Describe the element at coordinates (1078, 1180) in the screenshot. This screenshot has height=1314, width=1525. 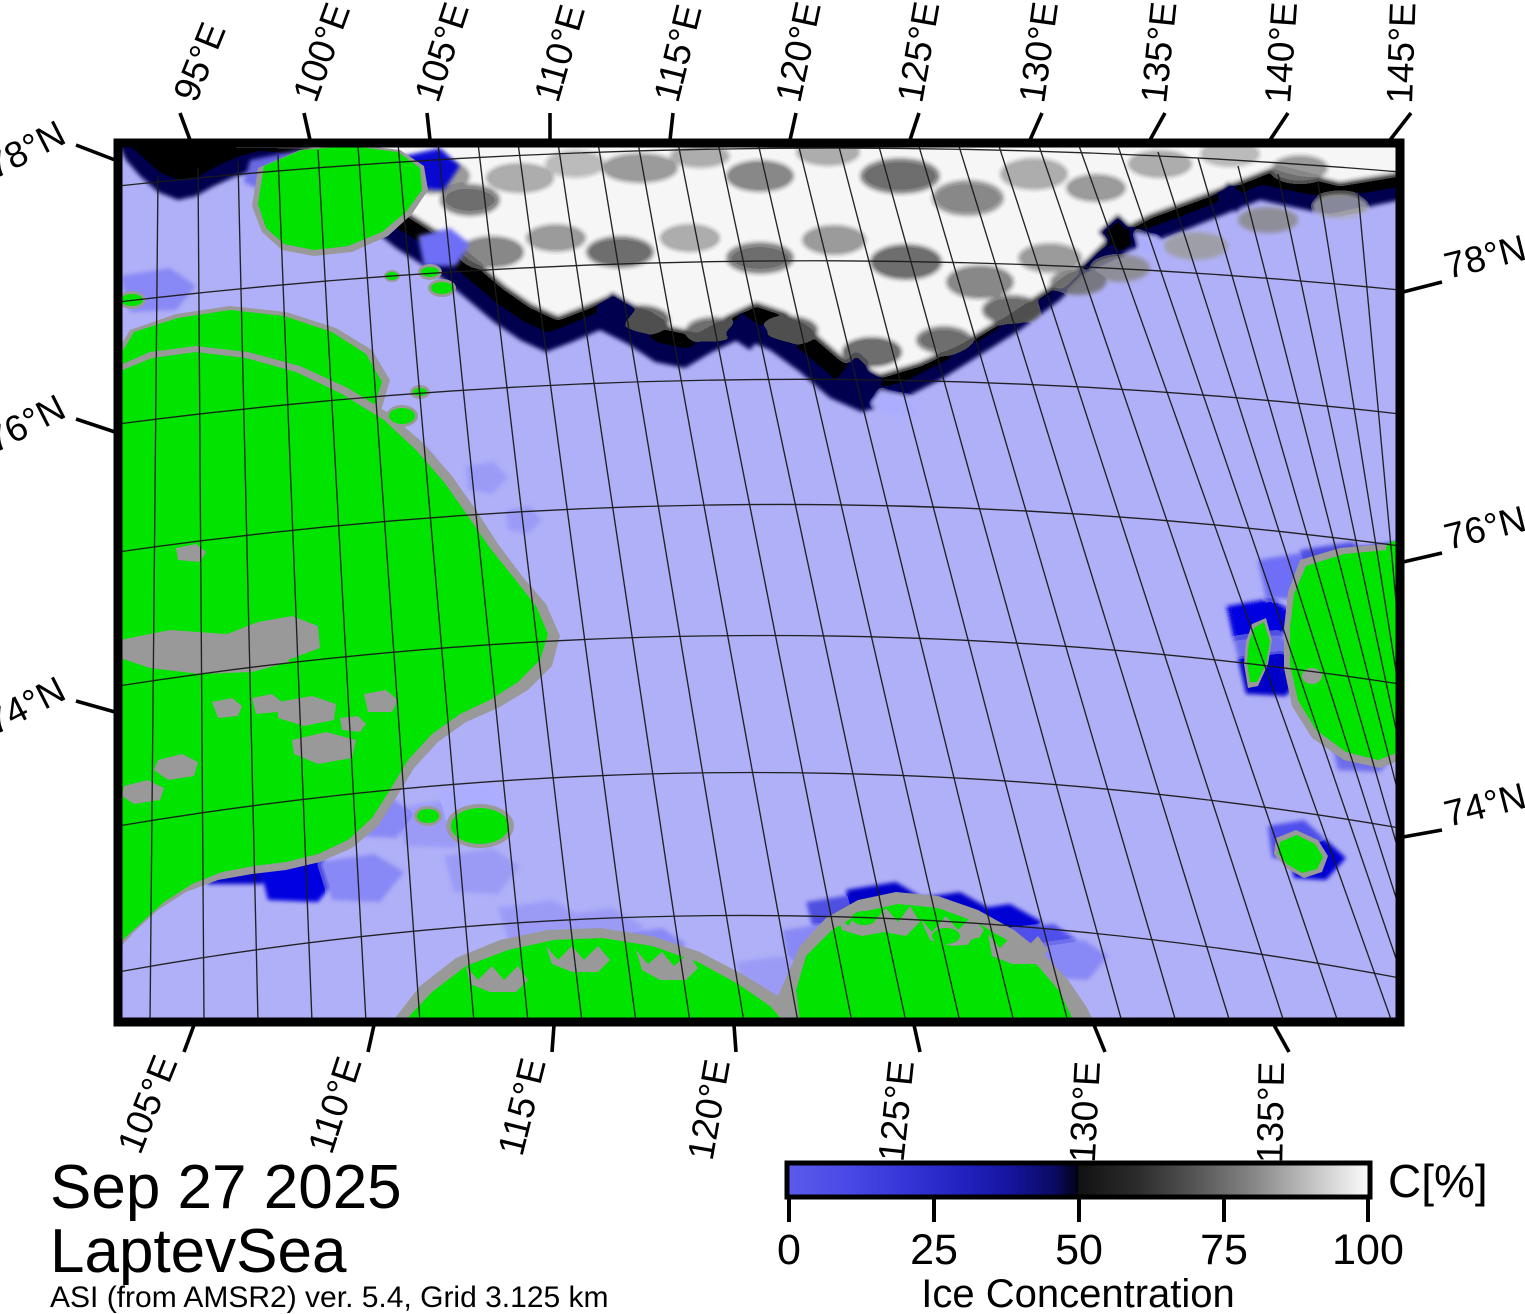
I see `colorbar-gradient` at that location.